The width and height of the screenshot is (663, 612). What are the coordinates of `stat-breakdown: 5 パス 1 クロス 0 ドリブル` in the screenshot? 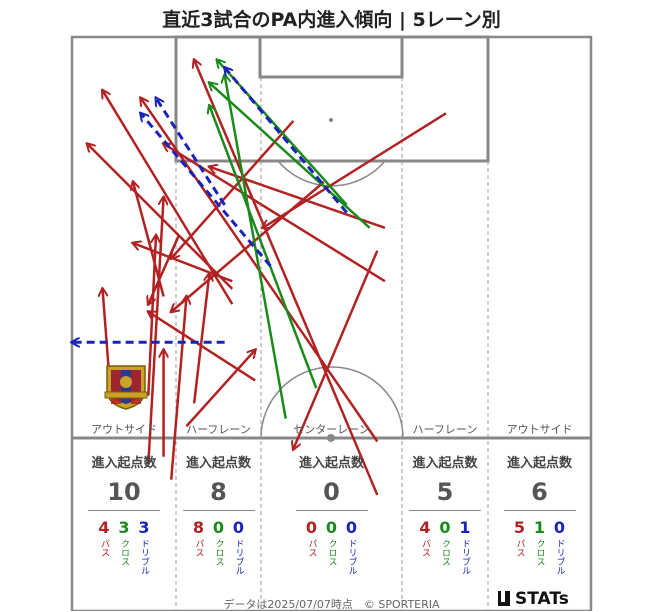 It's located at (539, 547).